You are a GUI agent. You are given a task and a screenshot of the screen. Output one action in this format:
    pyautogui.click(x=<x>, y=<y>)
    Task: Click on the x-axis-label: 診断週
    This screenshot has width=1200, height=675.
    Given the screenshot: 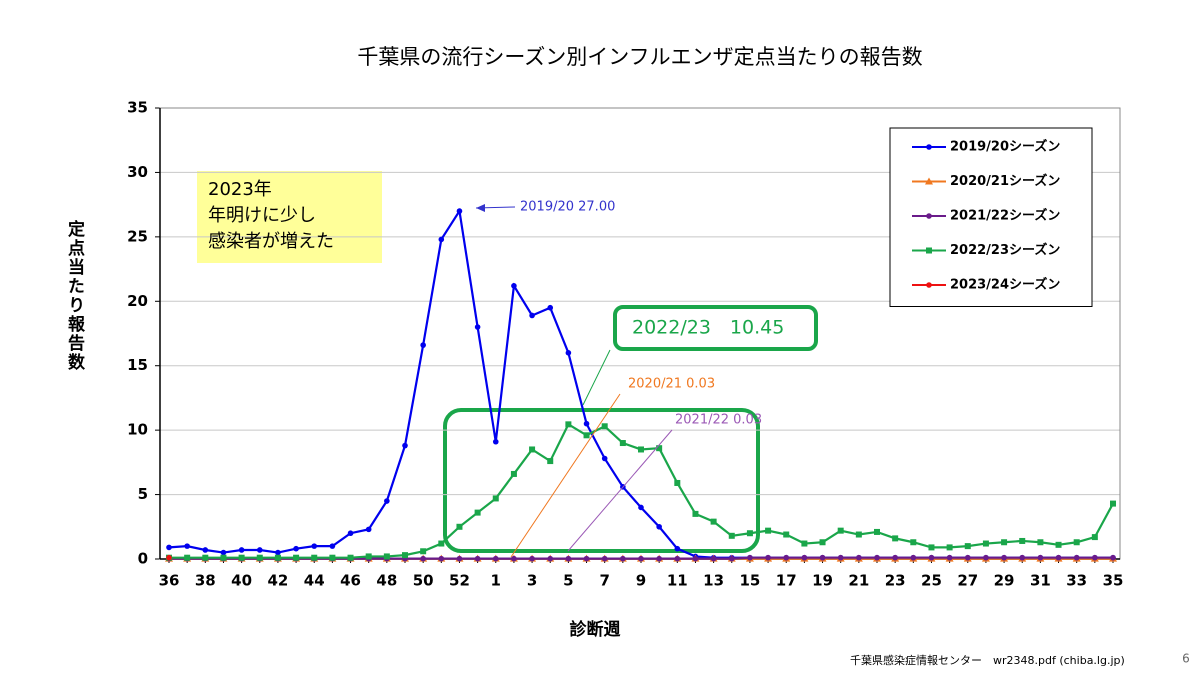 What is the action you would take?
    pyautogui.click(x=595, y=629)
    